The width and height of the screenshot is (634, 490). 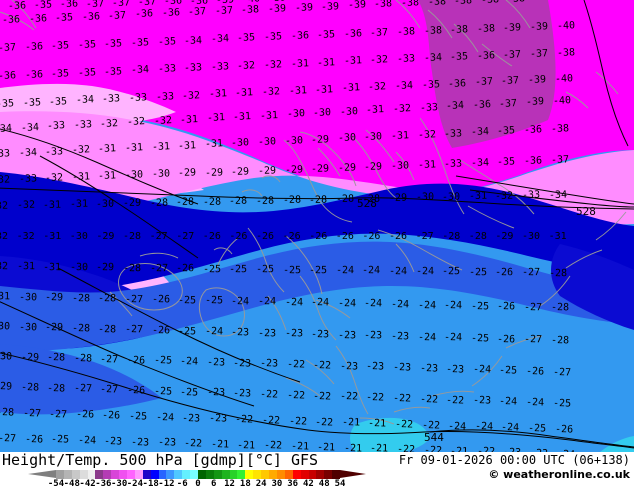 What do you see at coordinates (245, 484) in the screenshot?
I see `scale-tick: 18` at bounding box center [245, 484].